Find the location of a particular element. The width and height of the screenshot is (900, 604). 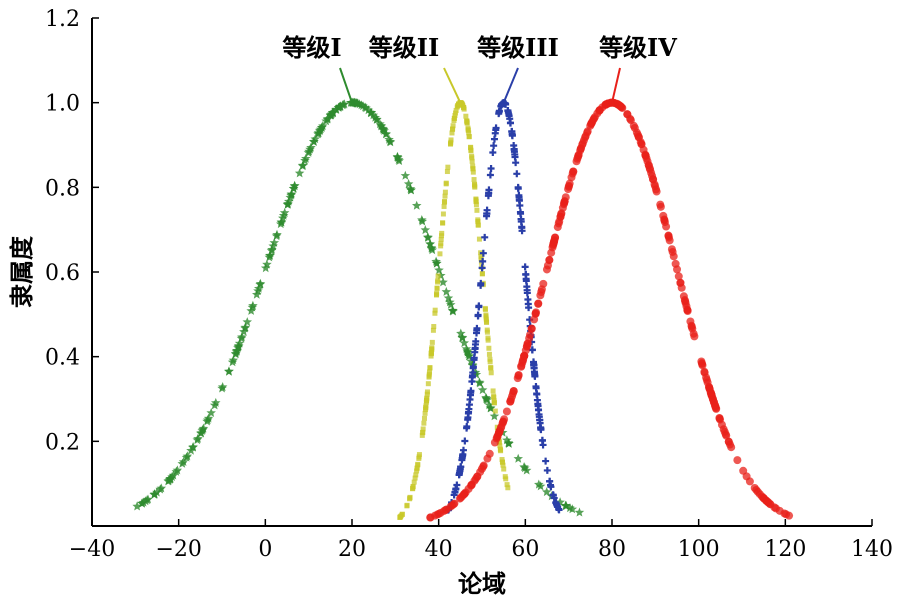

x-tick-label: 80 is located at coordinates (612, 549).